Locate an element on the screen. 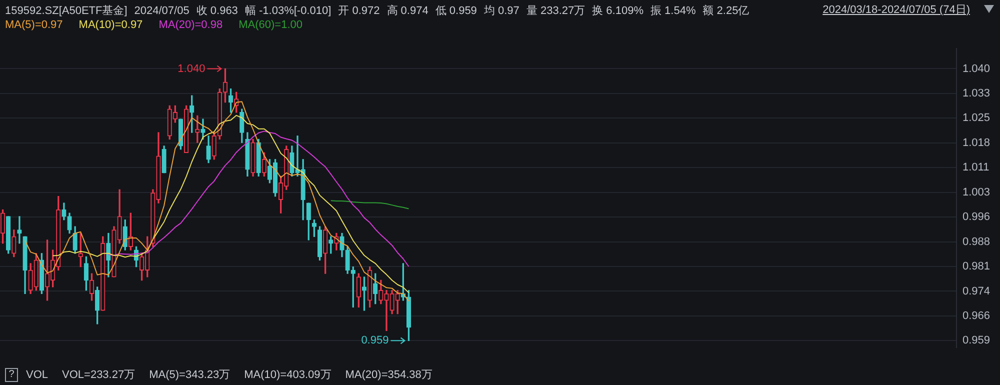 The image size is (1000, 385). y-tick-label: 0.988 is located at coordinates (976, 242).